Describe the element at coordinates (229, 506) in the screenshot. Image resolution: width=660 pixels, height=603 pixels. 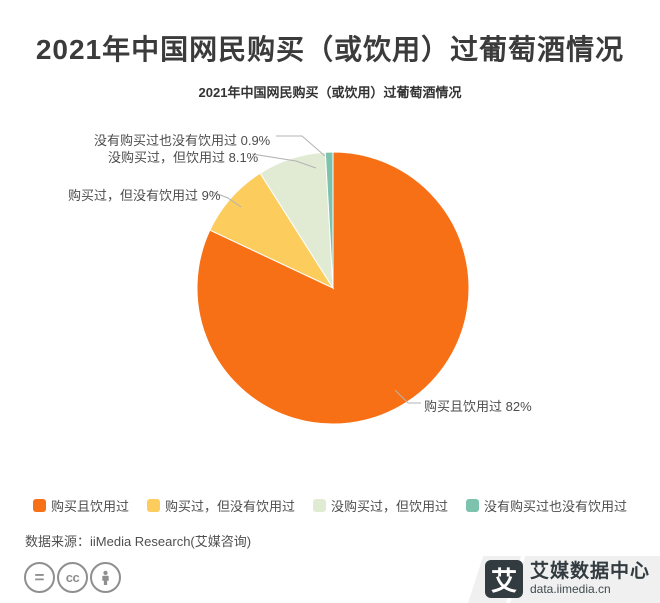
I see `legend-label: 购买过，但没有饮用过` at that location.